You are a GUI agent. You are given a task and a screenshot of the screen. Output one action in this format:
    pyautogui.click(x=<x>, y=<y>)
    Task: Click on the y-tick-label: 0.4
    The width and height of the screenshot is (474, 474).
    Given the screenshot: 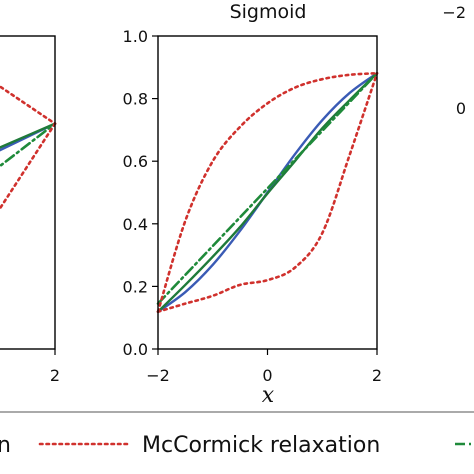 What is the action you would take?
    pyautogui.click(x=135, y=224)
    